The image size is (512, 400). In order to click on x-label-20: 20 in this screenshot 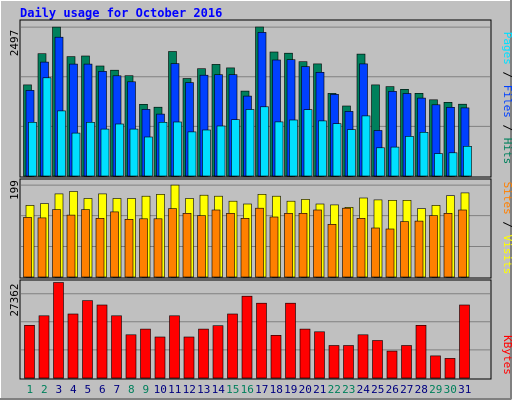, I will do `click(305, 389)`.